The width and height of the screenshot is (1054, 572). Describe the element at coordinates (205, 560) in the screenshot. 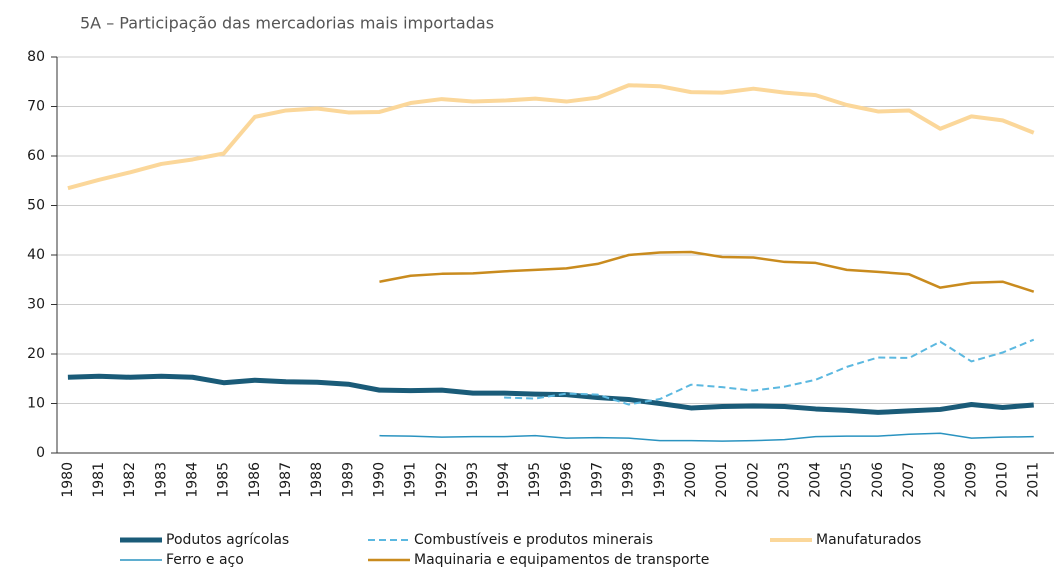

I see `legend-label: Ferro e aço` at that location.